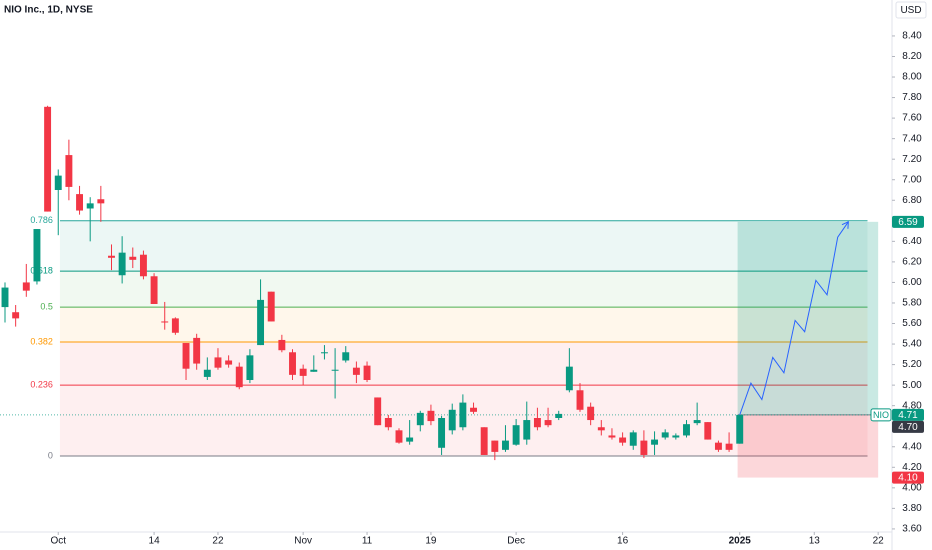  I want to click on y-tick-label: 5.00, so click(912, 385).